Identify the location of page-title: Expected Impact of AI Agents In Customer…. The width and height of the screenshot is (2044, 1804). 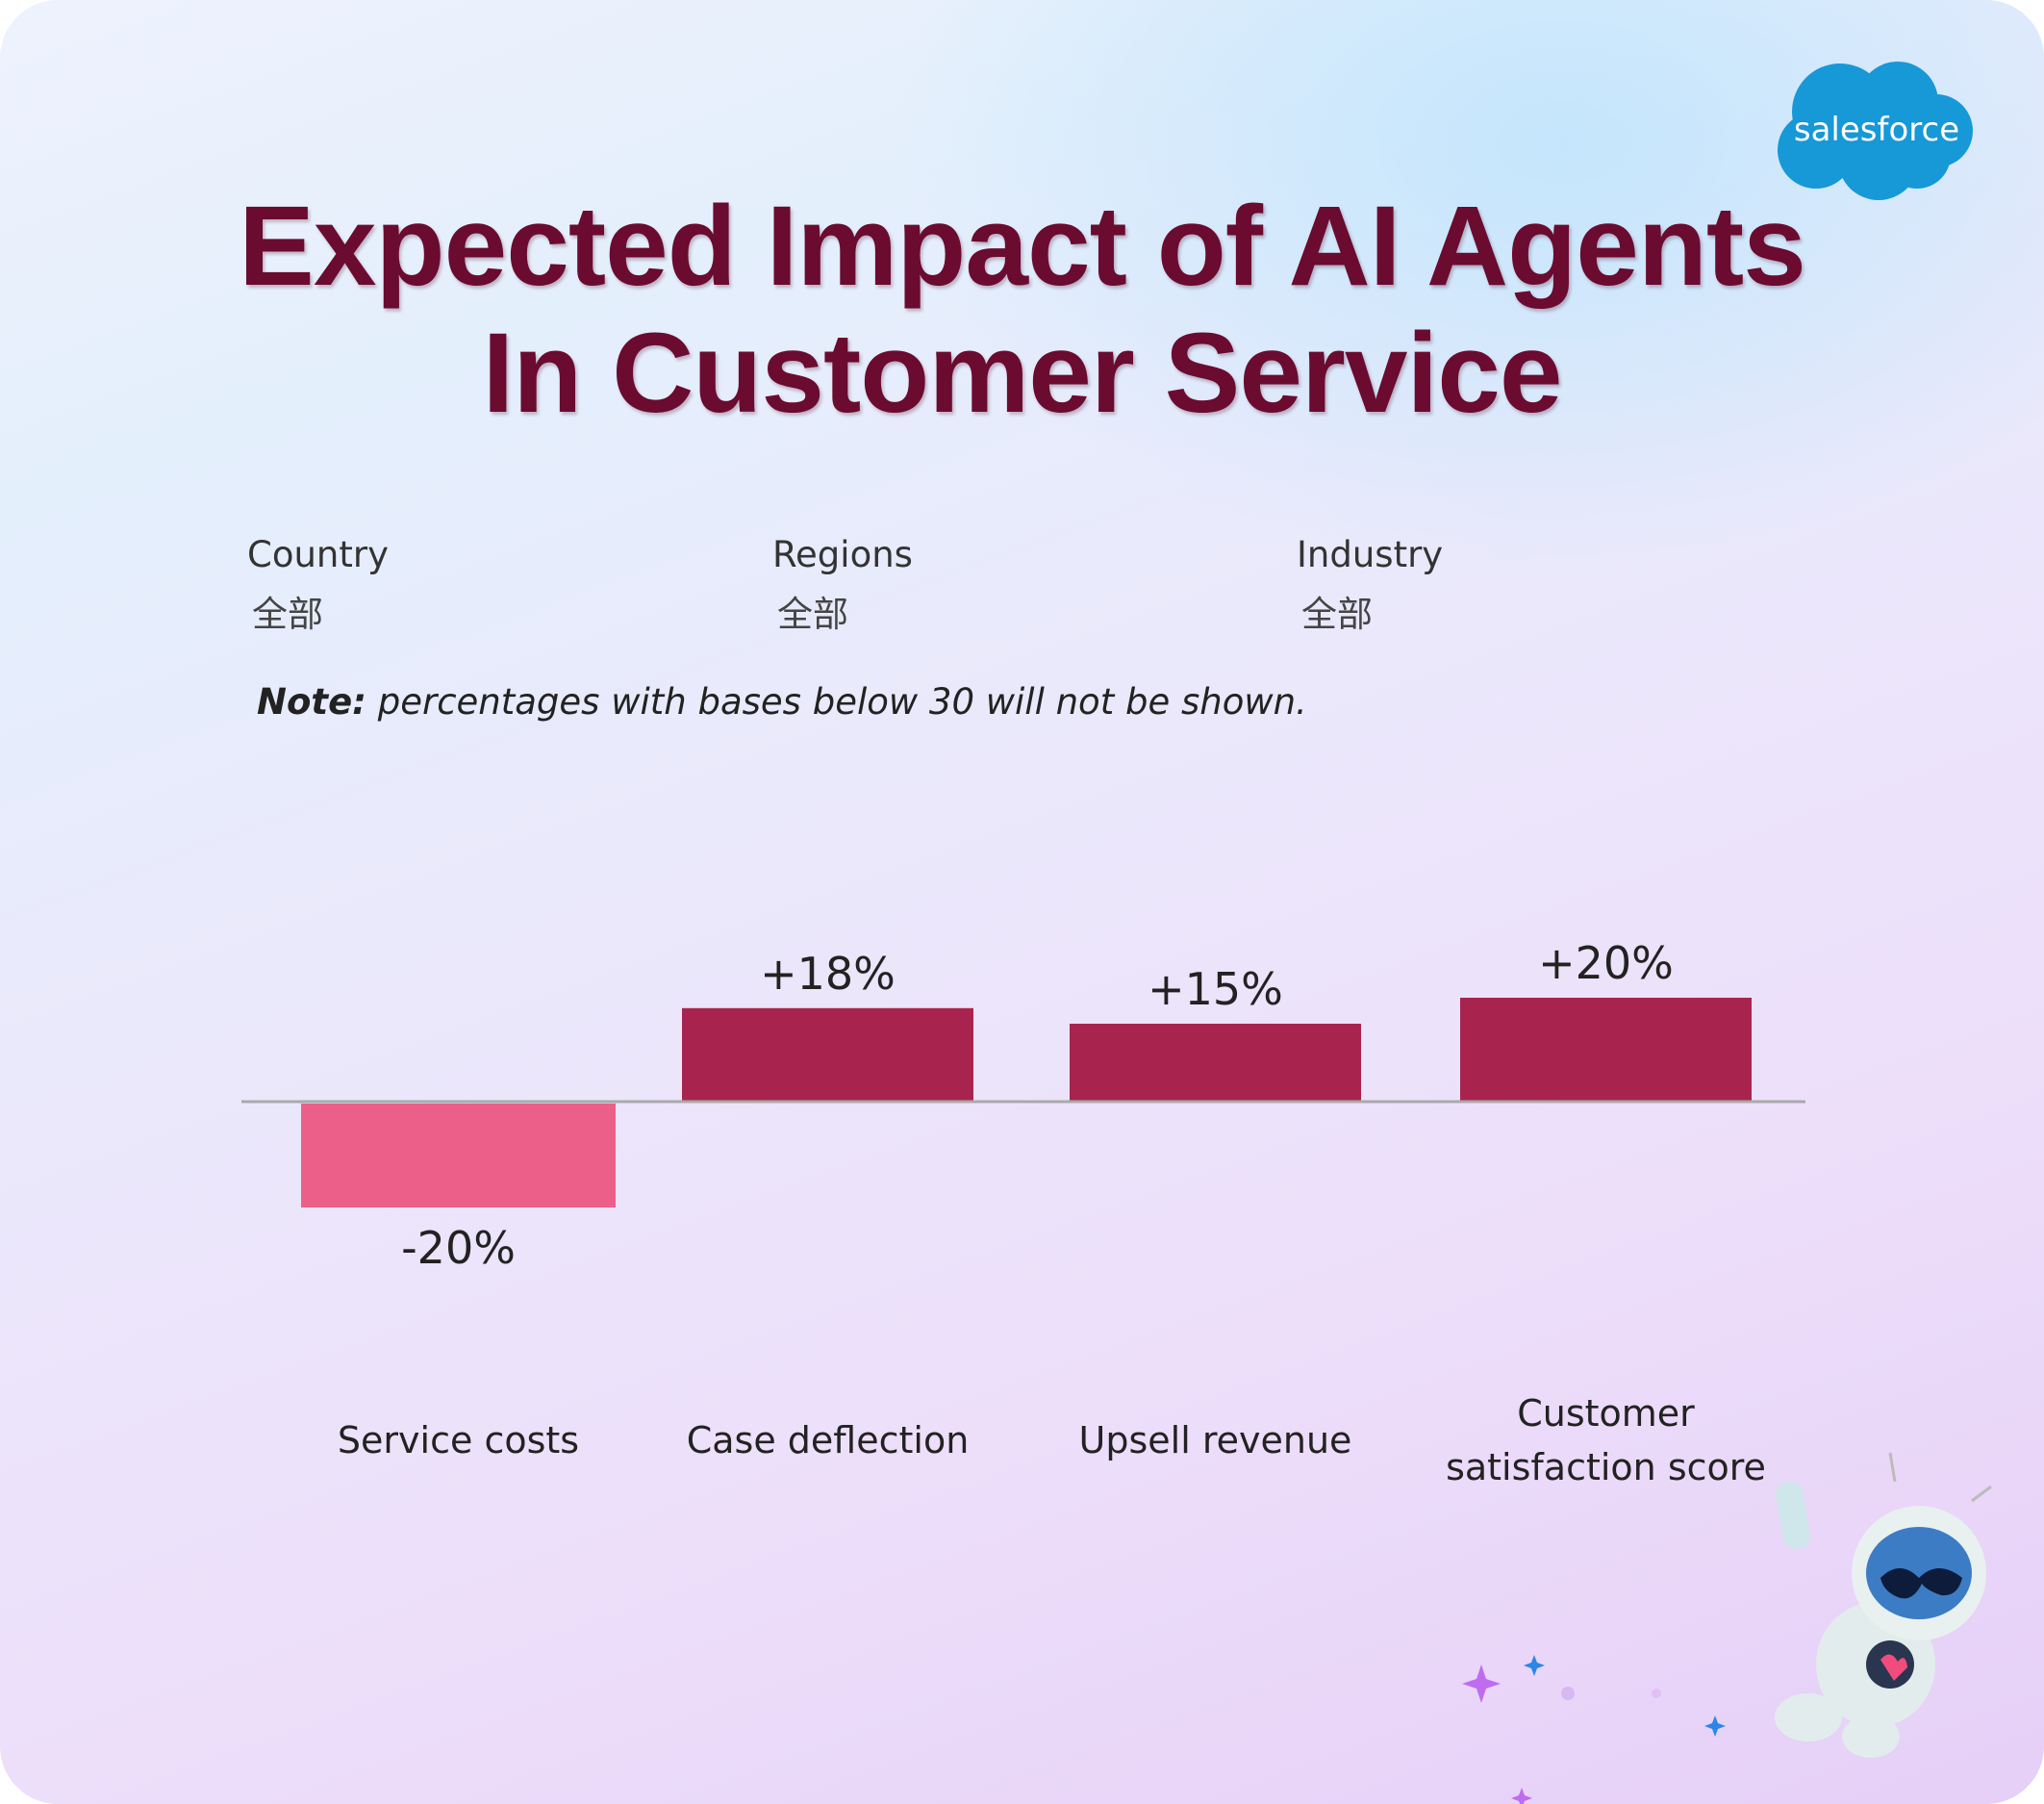
(1022, 310).